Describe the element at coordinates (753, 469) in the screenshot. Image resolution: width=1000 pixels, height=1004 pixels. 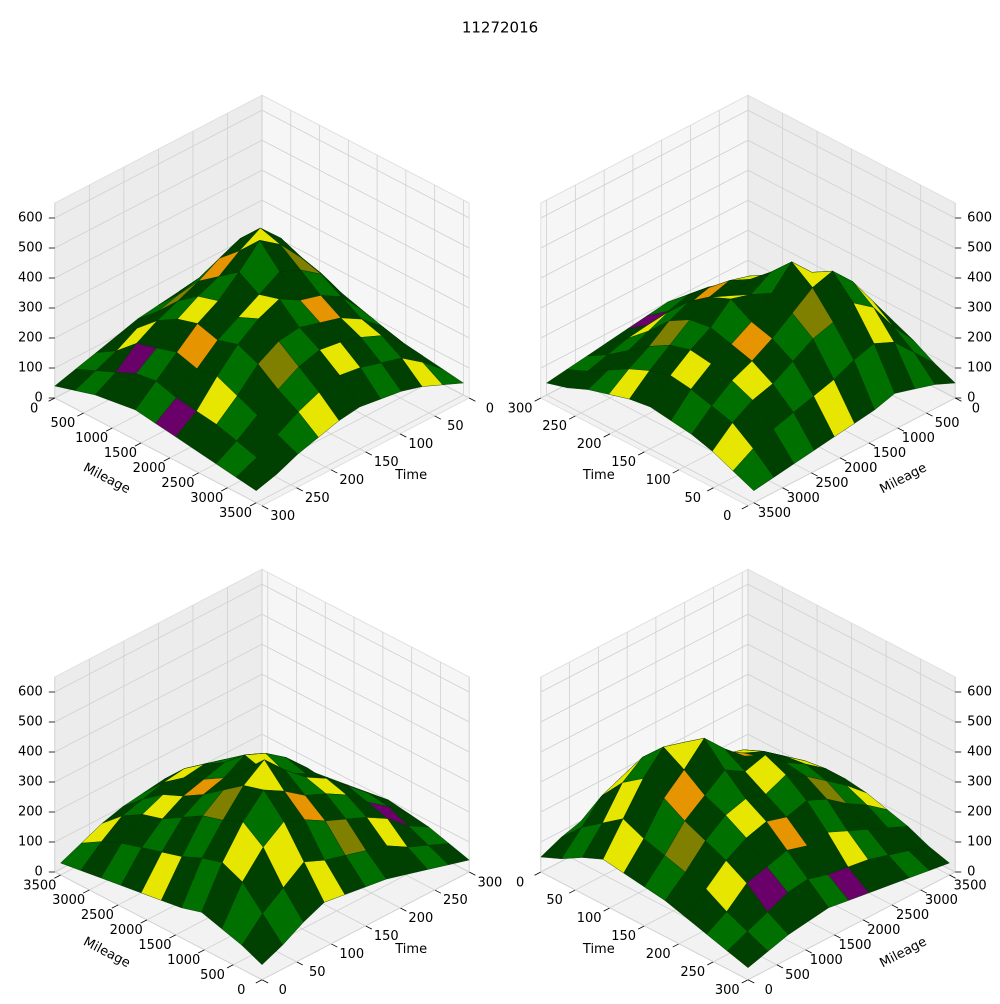
I see `surface-face` at that location.